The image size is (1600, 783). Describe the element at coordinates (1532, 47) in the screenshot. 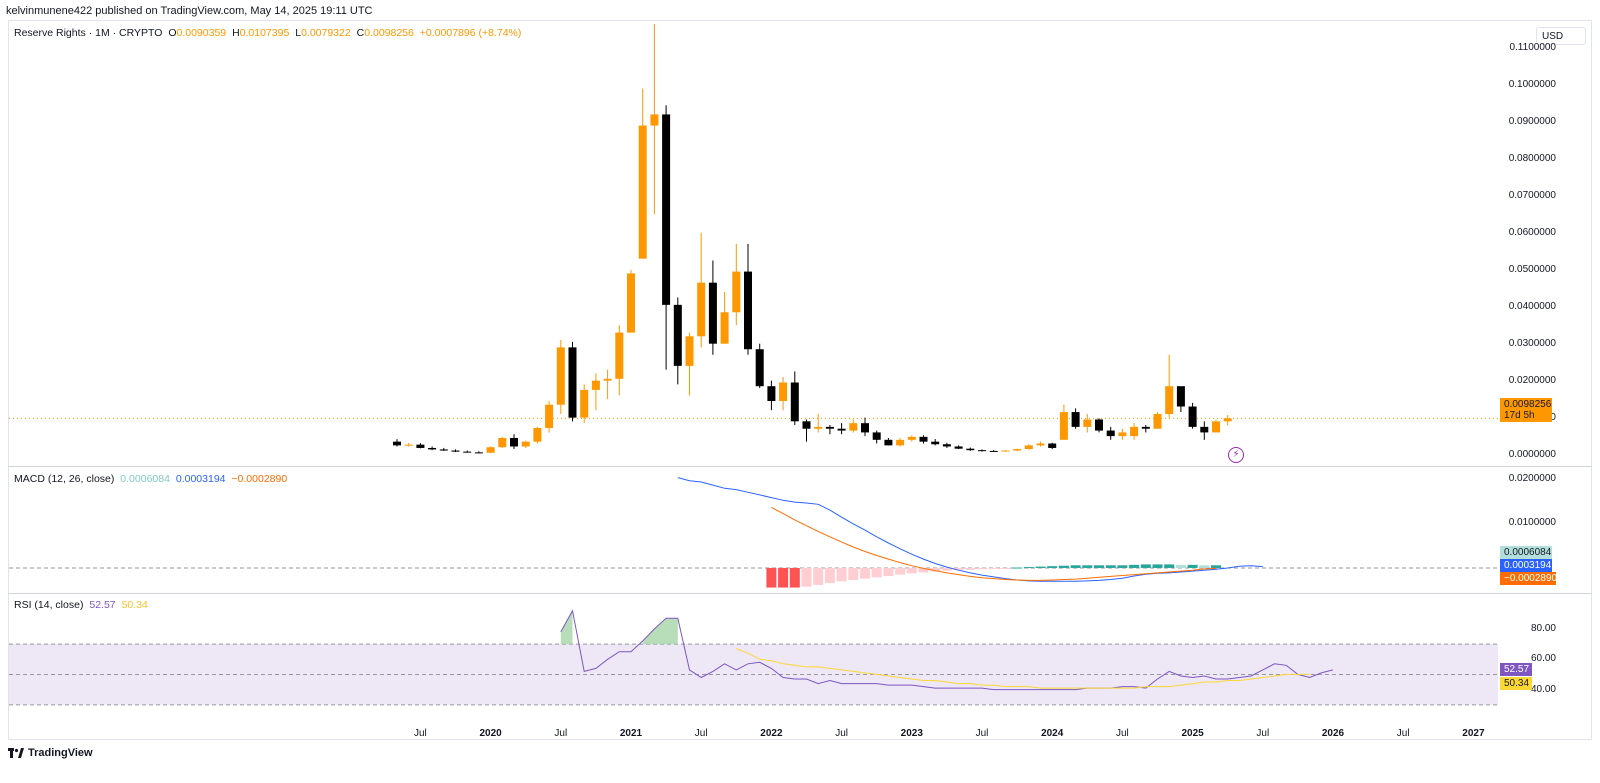

I see `price-tick-label: 0.1100000` at that location.